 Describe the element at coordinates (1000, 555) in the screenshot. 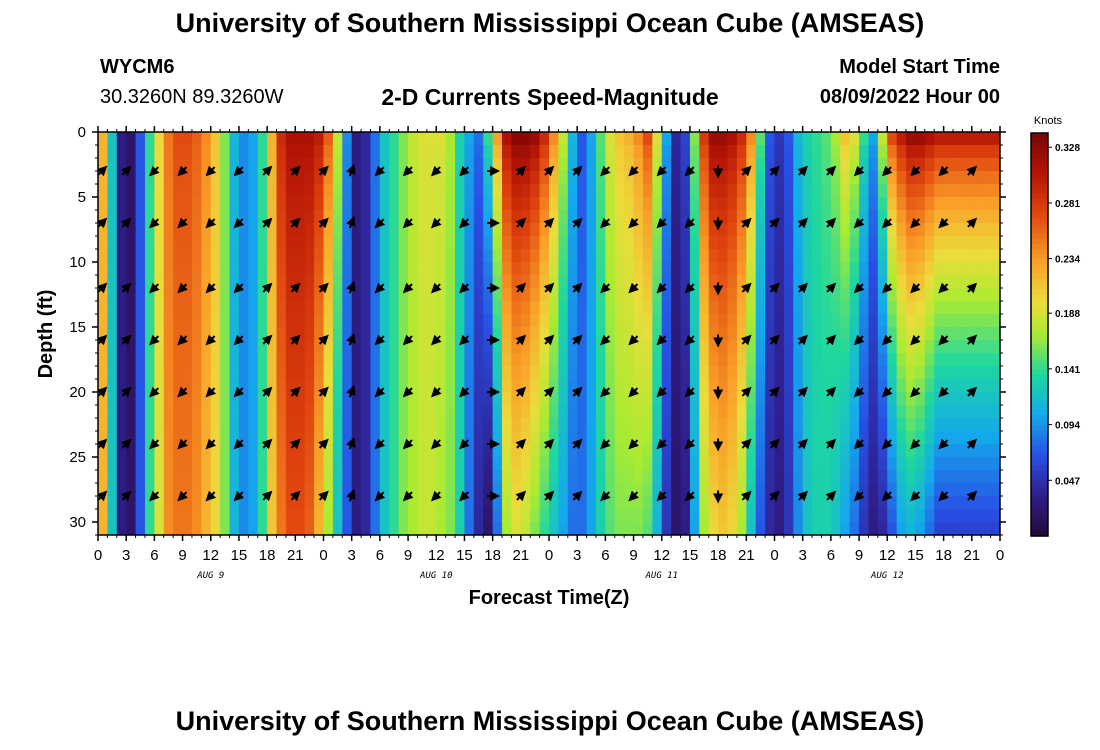

I see `x-tick-label: 0` at that location.